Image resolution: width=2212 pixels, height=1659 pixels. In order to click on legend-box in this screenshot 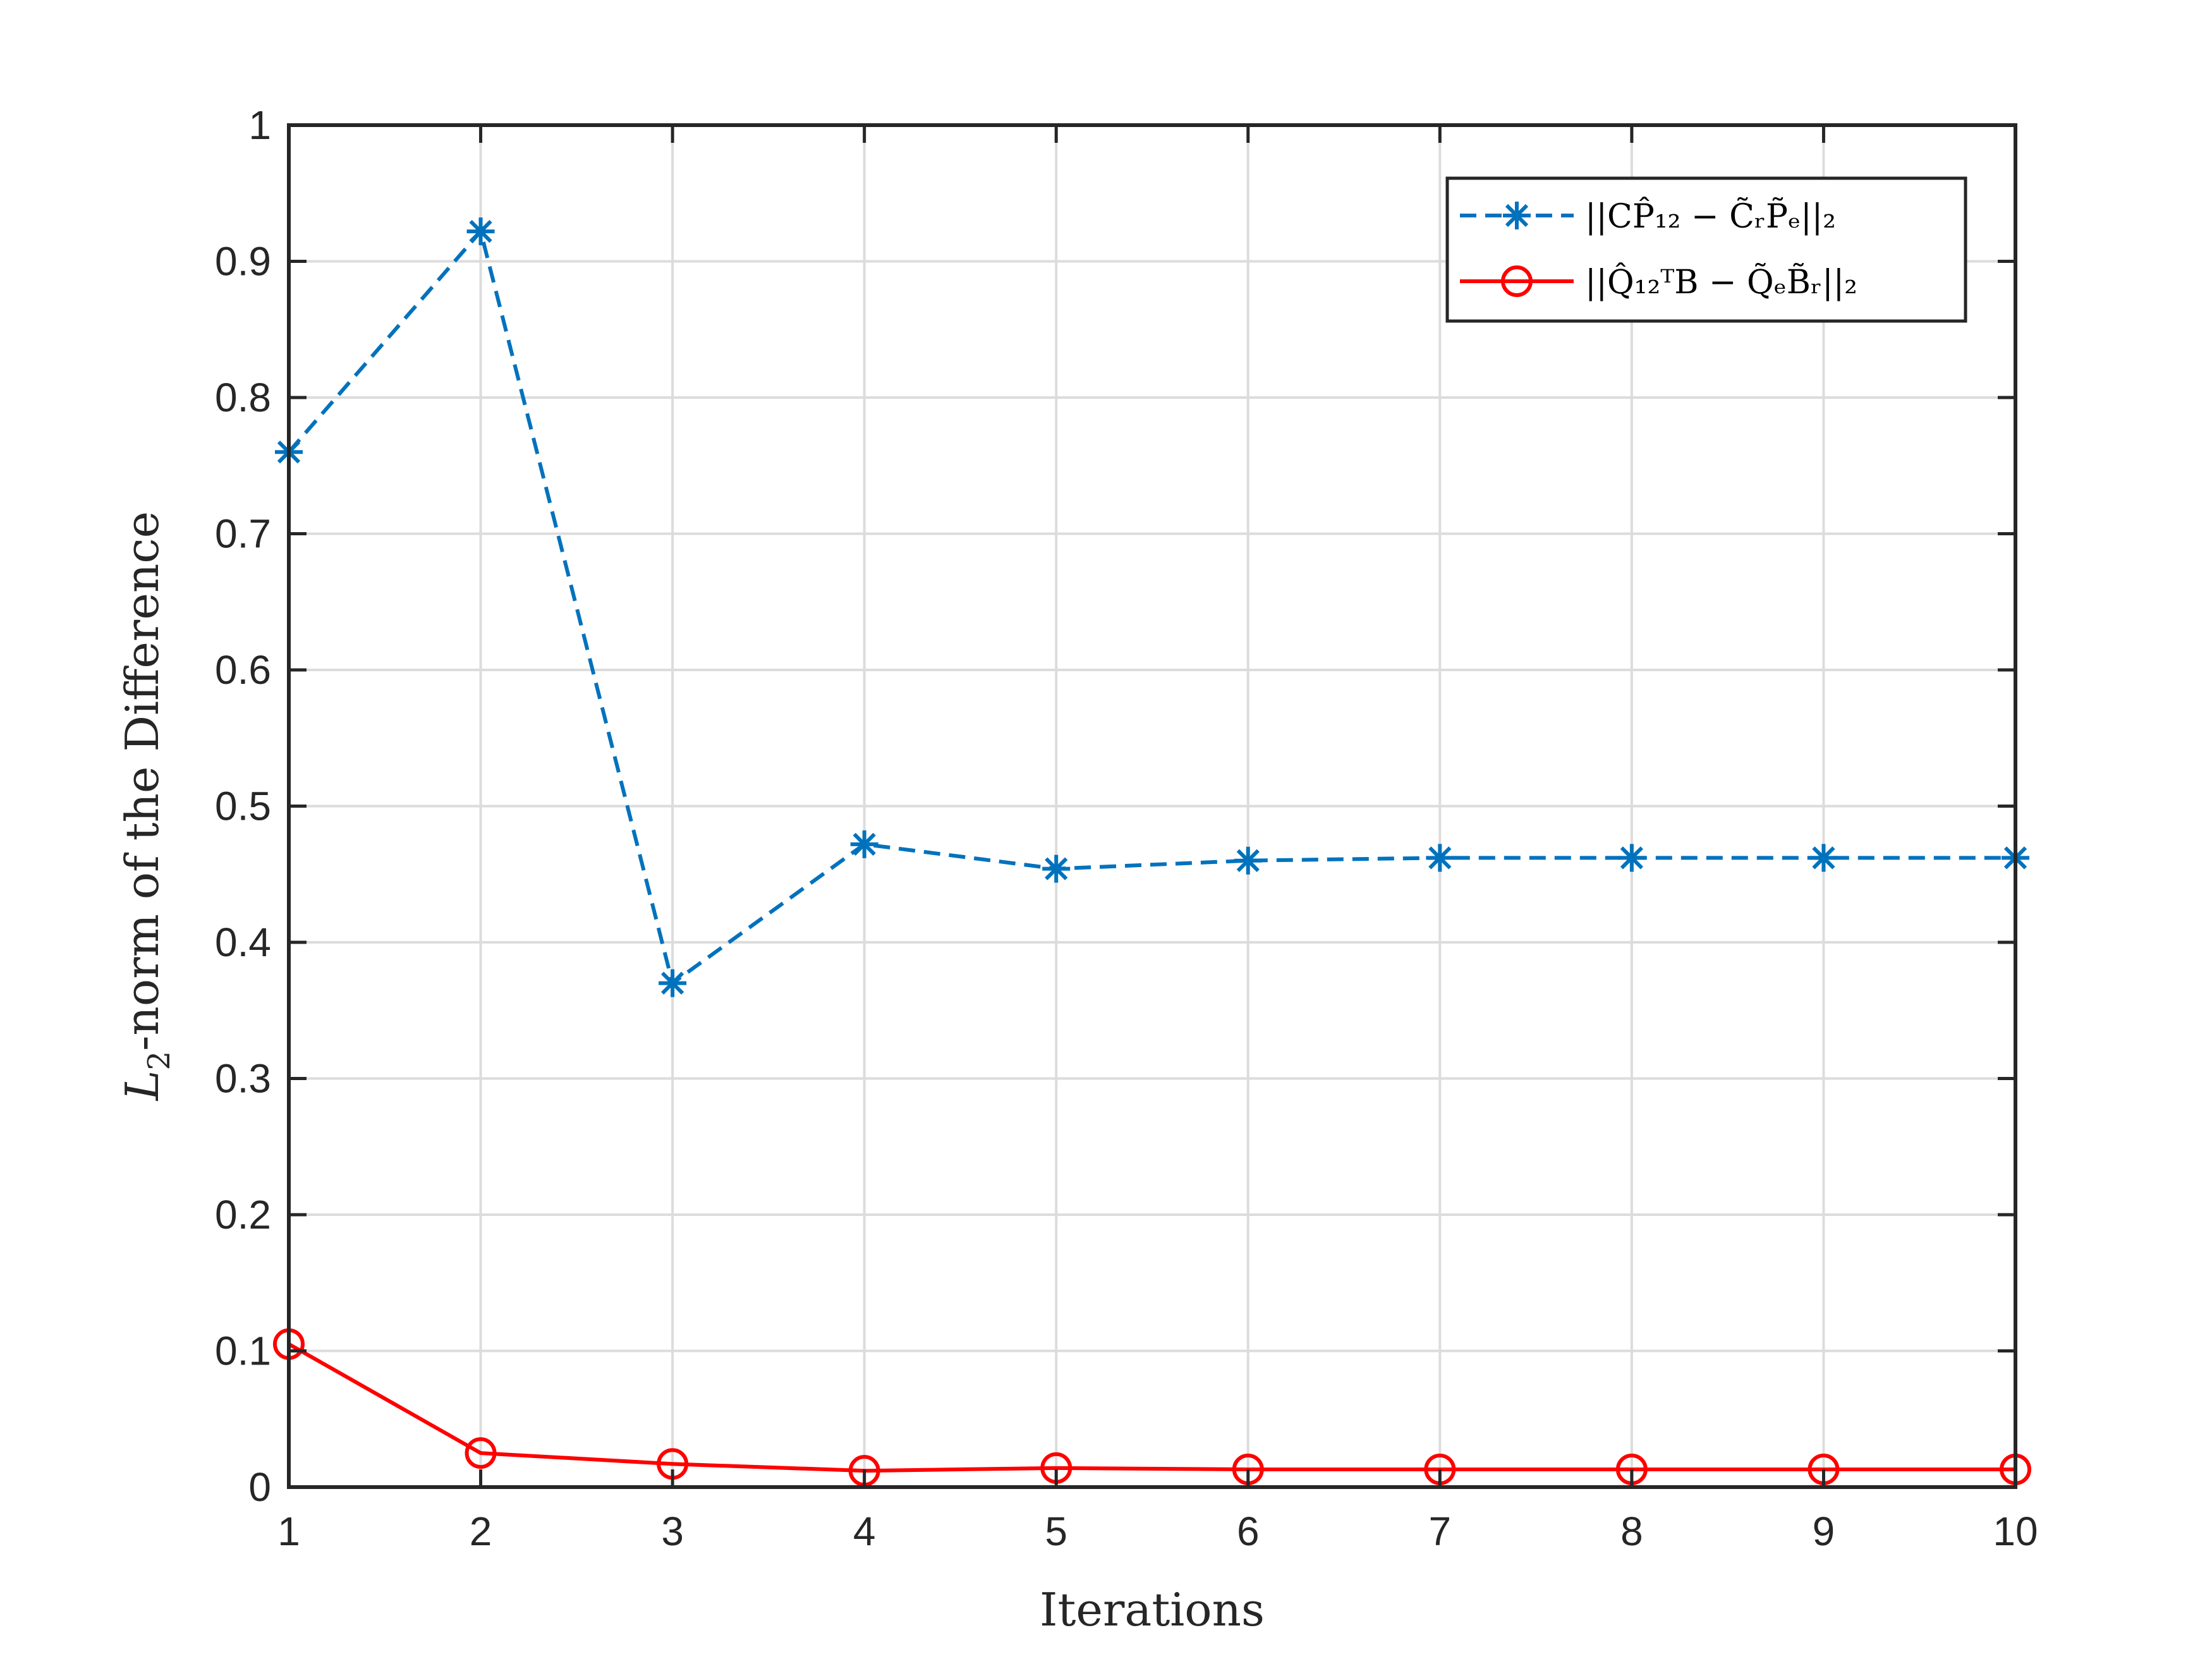, I will do `click(1706, 249)`.